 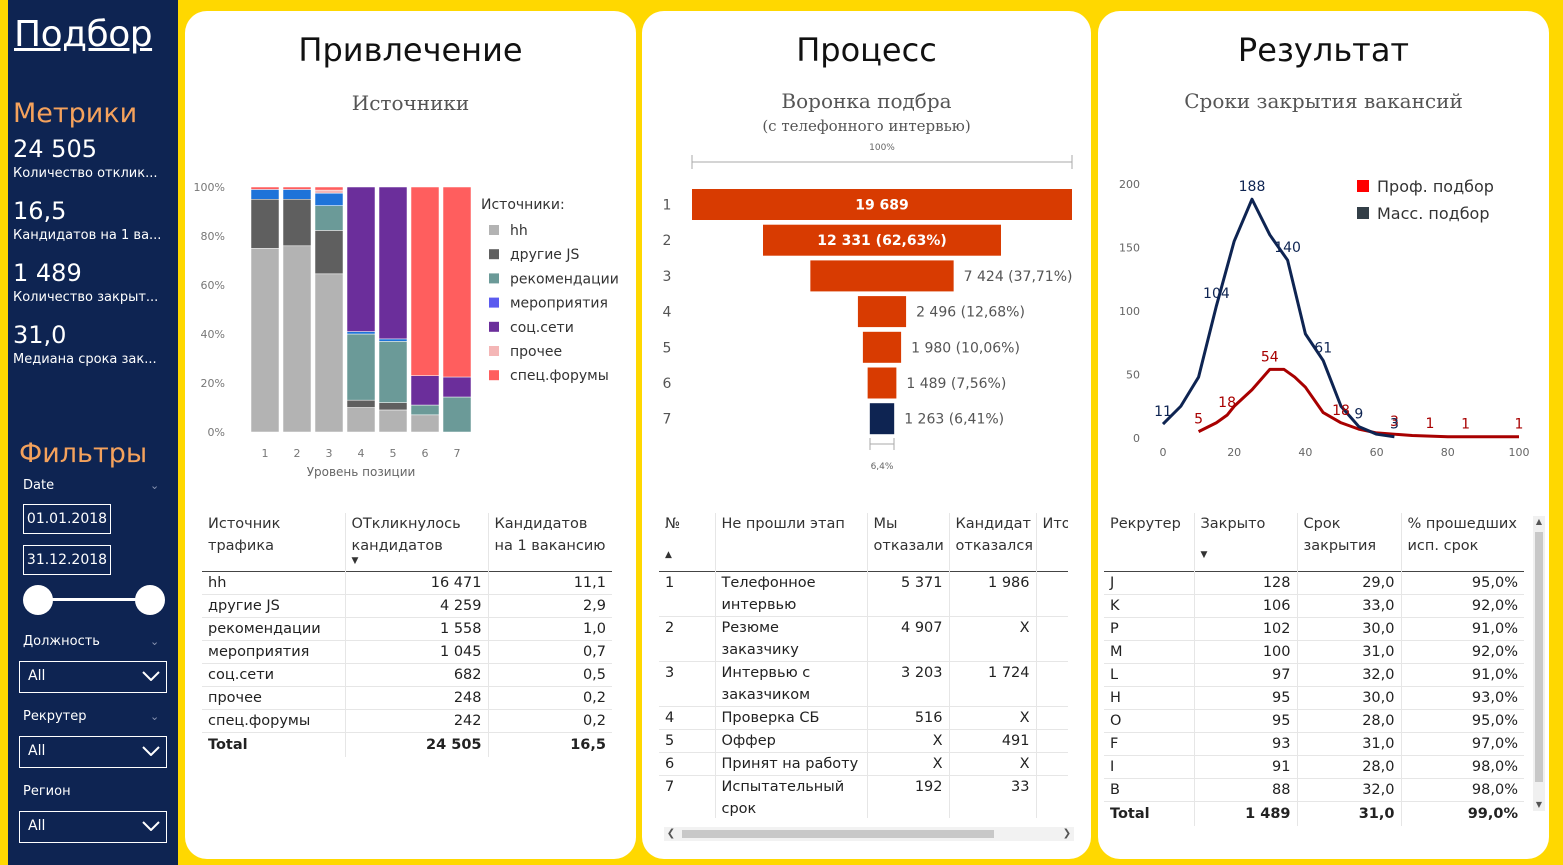 What do you see at coordinates (907, 542) in the screenshot?
I see `column-header-we-rejected: Мы отказали` at bounding box center [907, 542].